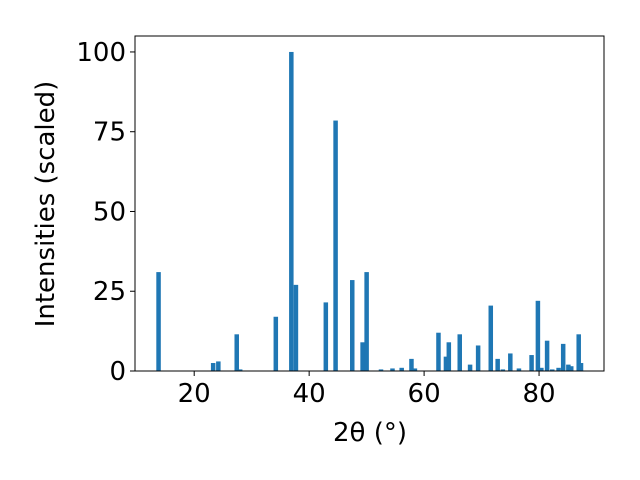 The height and width of the screenshot is (480, 640). Describe the element at coordinates (109, 212) in the screenshot. I see `y-tick-label: 50` at that location.